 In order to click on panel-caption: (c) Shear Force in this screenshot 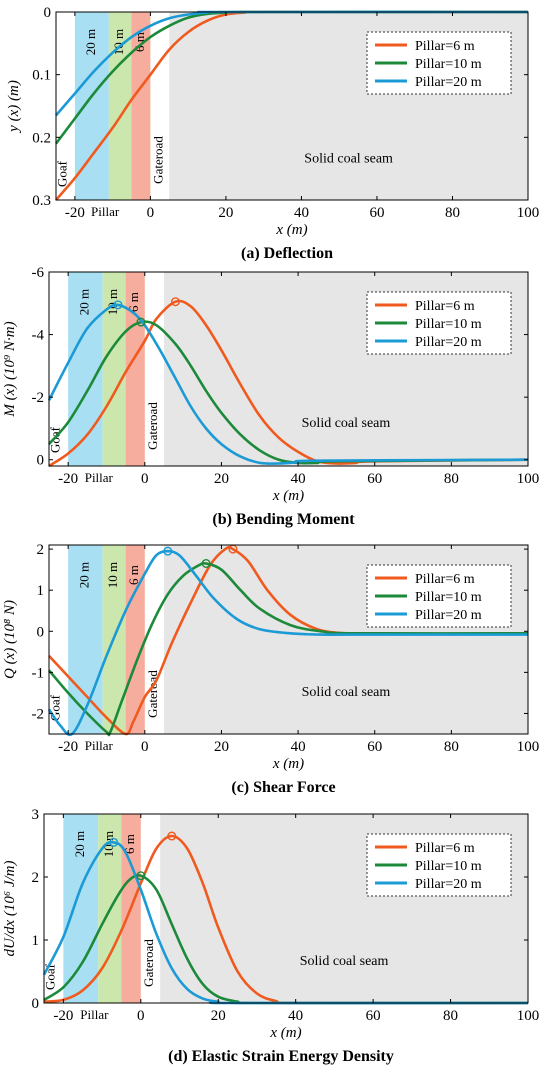, I will do `click(283, 787)`.